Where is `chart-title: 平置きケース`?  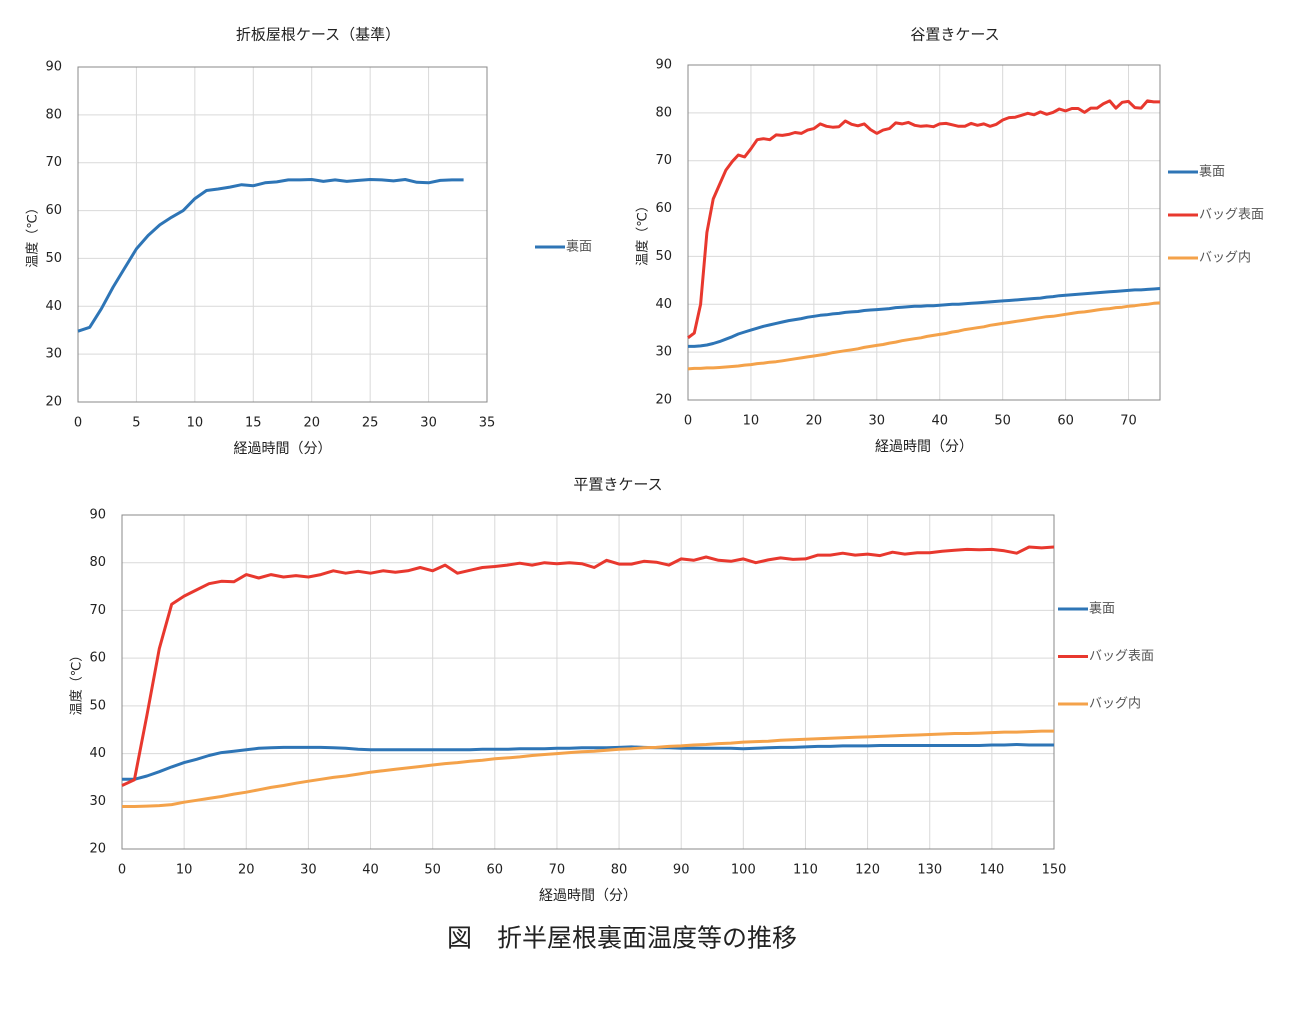 chart-title: 平置きケース is located at coordinates (617, 485).